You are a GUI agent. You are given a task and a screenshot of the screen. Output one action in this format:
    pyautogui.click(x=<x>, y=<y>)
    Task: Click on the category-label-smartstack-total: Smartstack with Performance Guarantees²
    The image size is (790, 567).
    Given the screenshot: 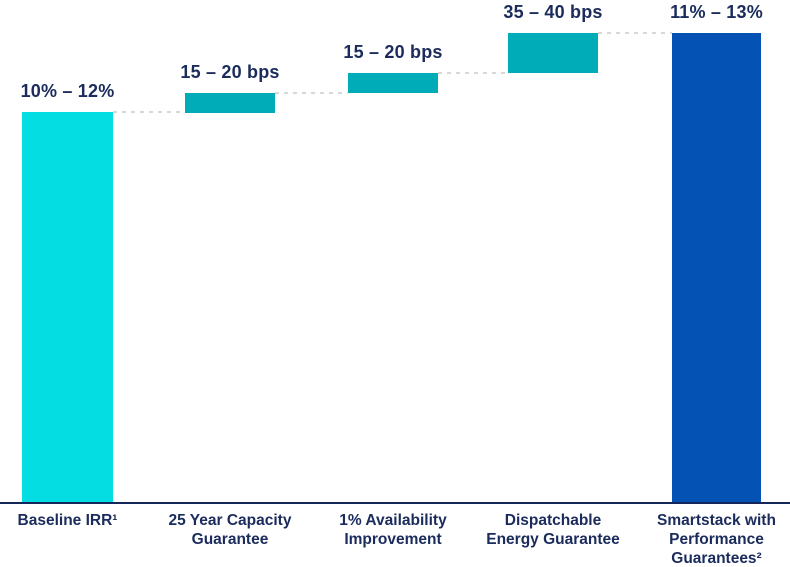 What is the action you would take?
    pyautogui.click(x=706, y=539)
    